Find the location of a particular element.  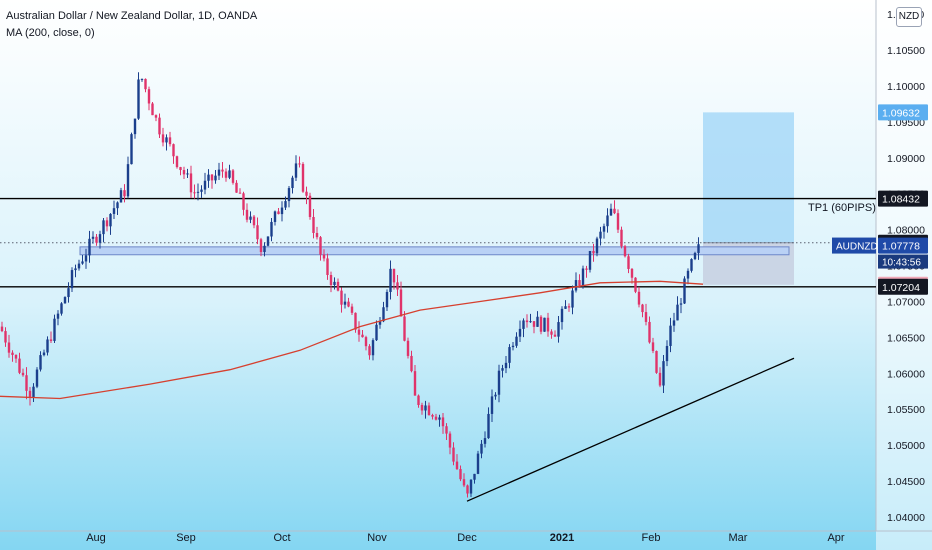

y-tick-label: 1.05000 is located at coordinates (906, 446).